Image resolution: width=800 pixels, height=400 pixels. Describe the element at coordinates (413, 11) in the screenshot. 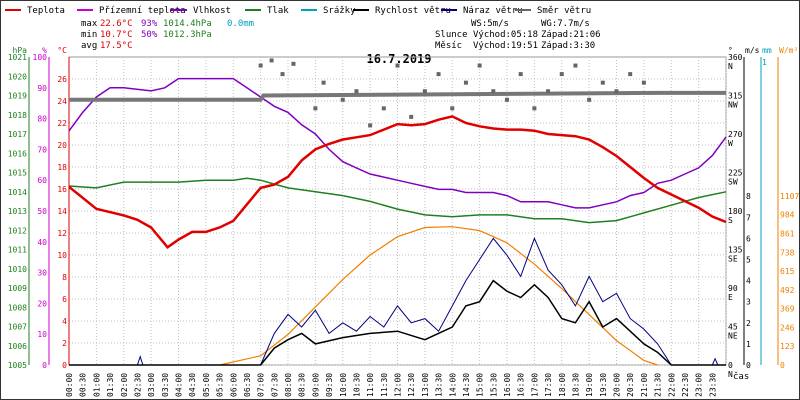

I see `legend-label: Rychlost větru` at that location.